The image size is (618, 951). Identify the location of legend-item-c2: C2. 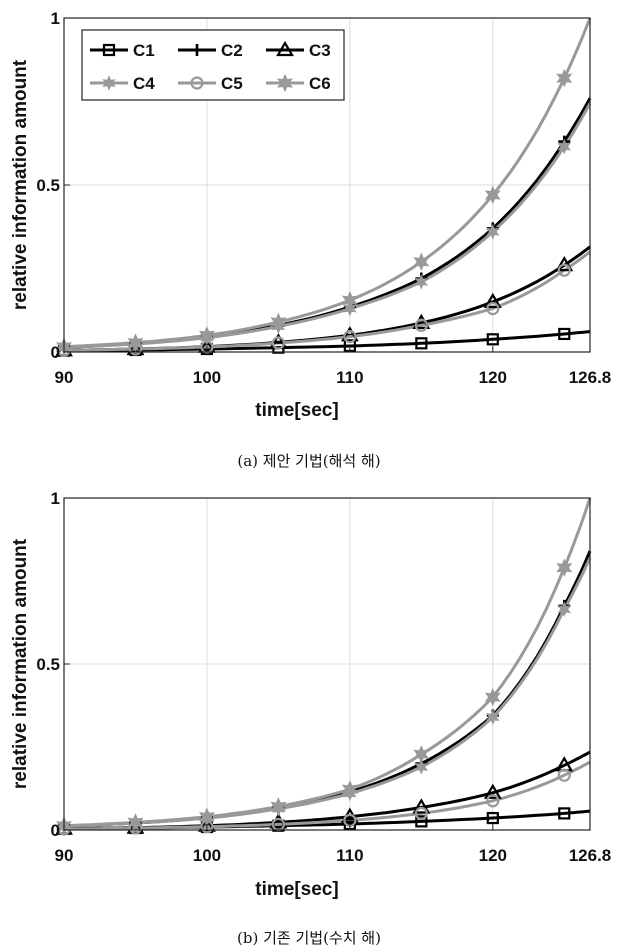
(210, 50).